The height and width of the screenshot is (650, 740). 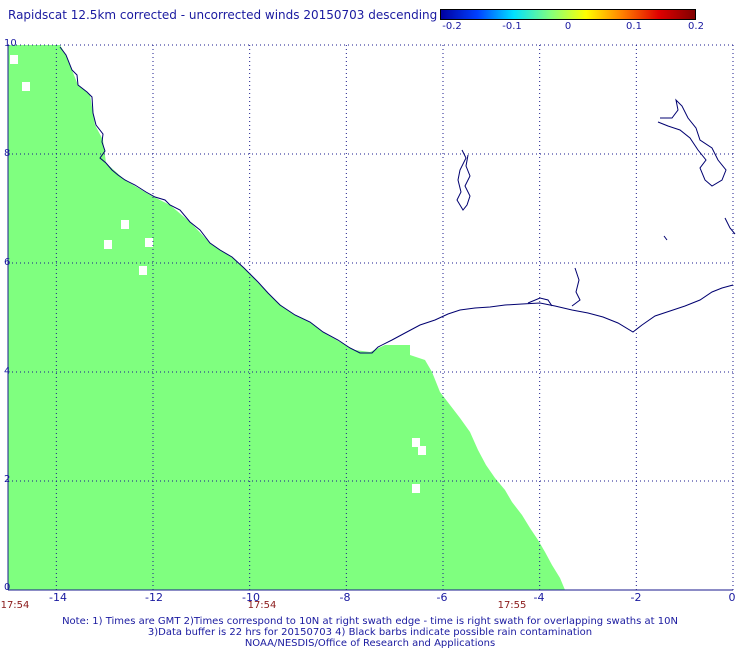 What do you see at coordinates (10, 43) in the screenshot?
I see `lat-tick-label: 10` at bounding box center [10, 43].